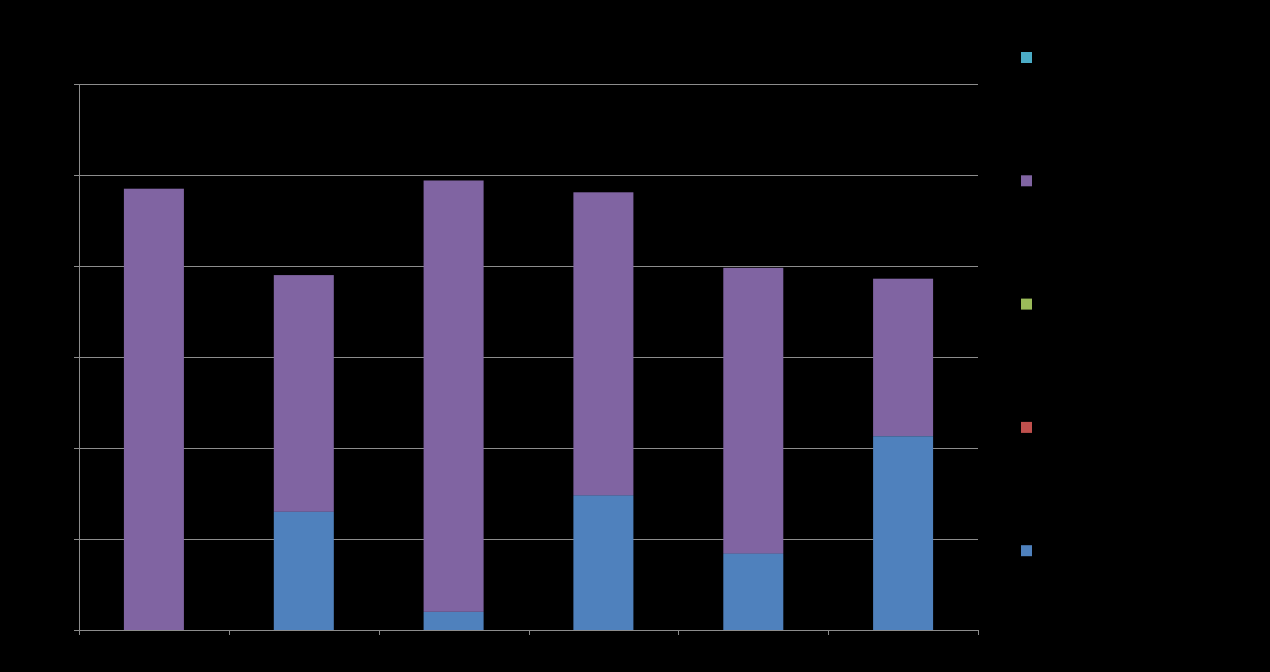  Describe the element at coordinates (1026, 57) in the screenshot. I see `legend-swatch-series5` at that location.